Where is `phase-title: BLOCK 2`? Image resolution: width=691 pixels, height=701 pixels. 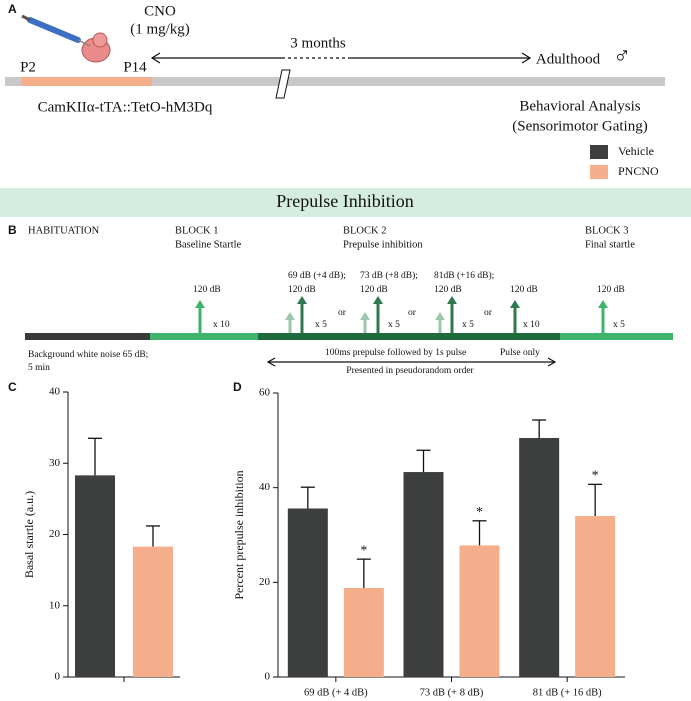
phase-title: BLOCK 2 is located at coordinates (364, 230).